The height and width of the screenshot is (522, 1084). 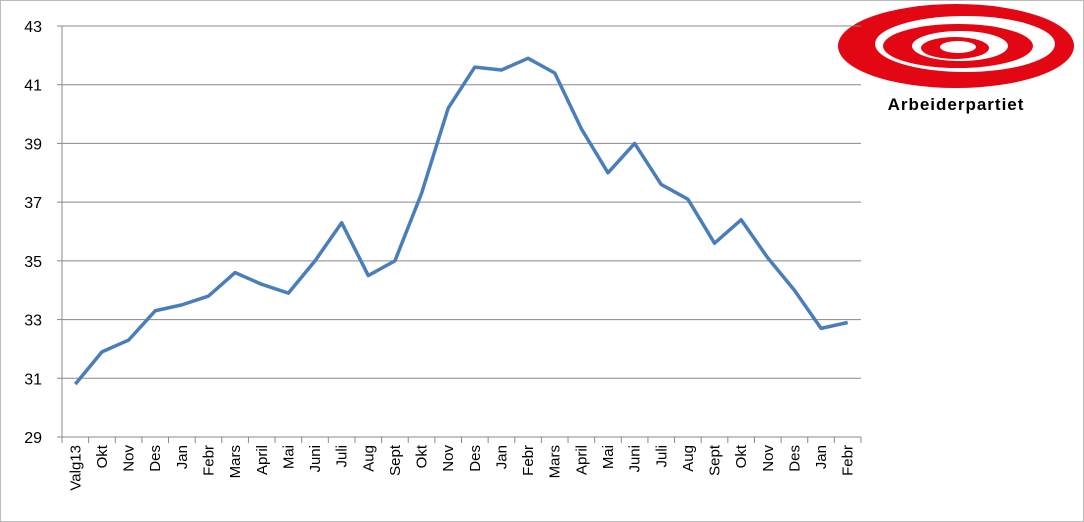 What do you see at coordinates (33, 86) in the screenshot?
I see `y-tick-label: 41` at bounding box center [33, 86].